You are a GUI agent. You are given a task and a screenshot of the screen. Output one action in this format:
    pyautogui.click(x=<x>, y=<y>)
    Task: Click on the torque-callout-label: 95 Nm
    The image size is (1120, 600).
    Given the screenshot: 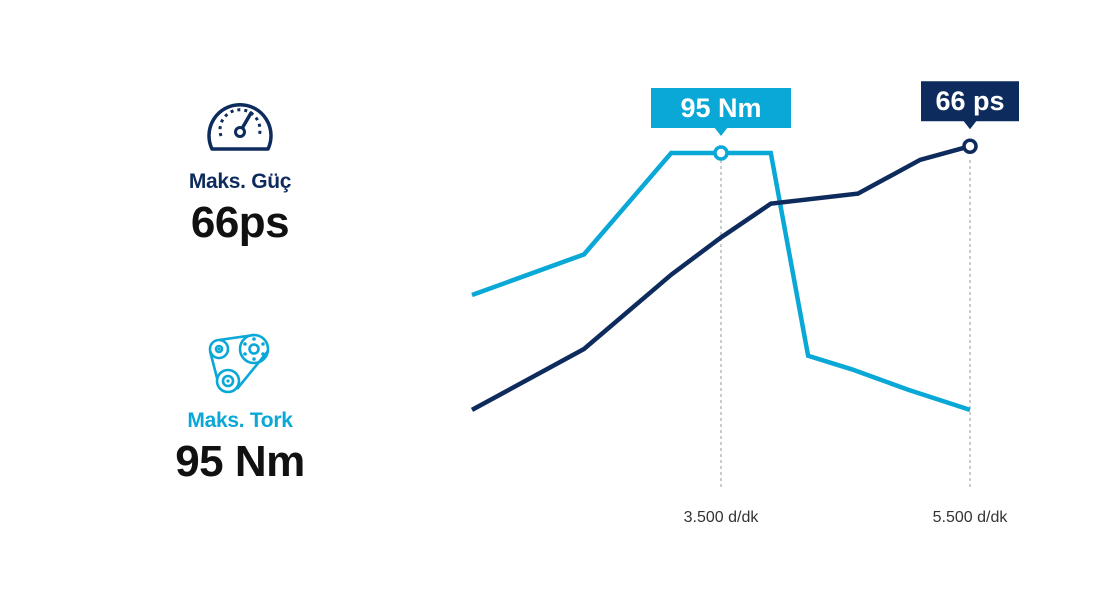 What is the action you would take?
    pyautogui.click(x=720, y=108)
    